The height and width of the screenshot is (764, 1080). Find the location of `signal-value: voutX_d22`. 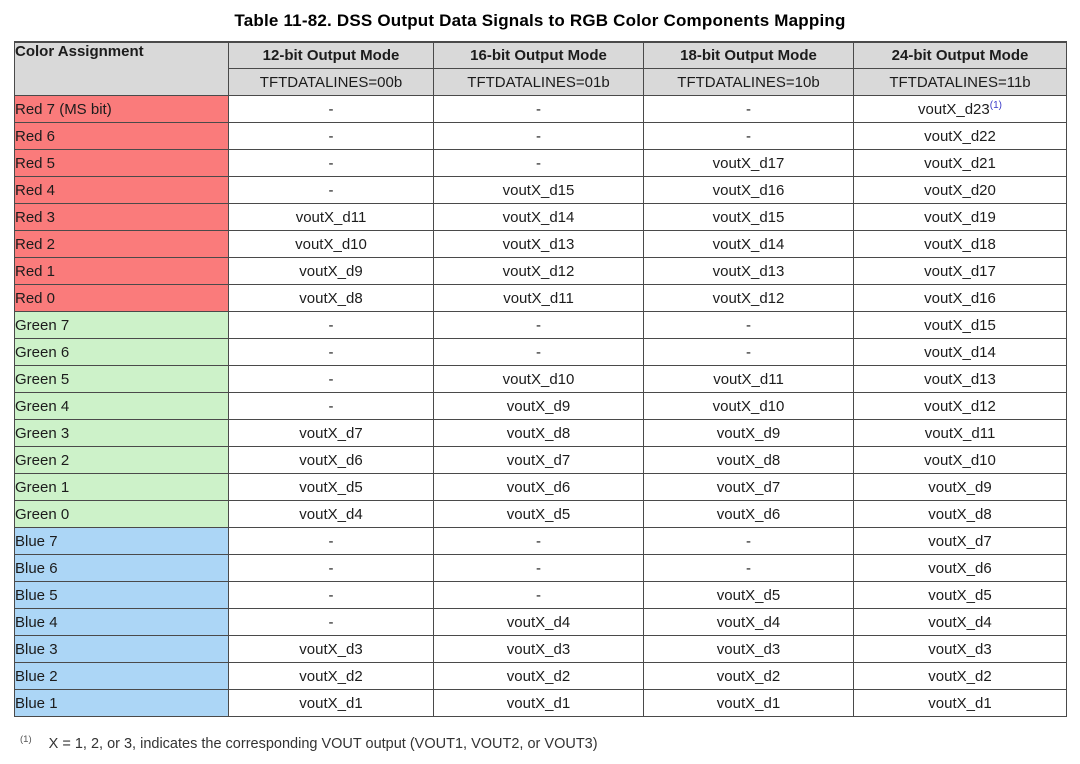

signal-value: voutX_d22 is located at coordinates (960, 136).